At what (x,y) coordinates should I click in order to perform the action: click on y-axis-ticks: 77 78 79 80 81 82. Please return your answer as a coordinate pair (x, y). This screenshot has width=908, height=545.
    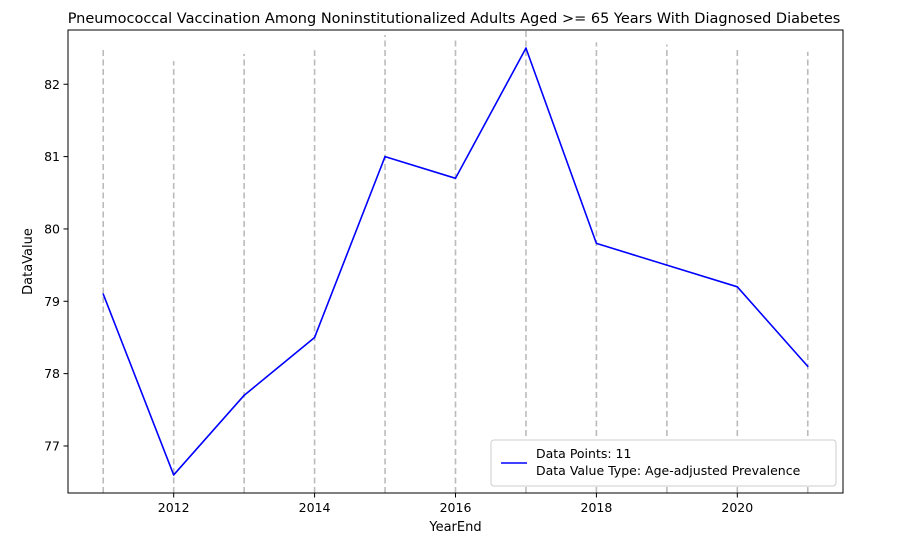
    Looking at the image, I should click on (56, 265).